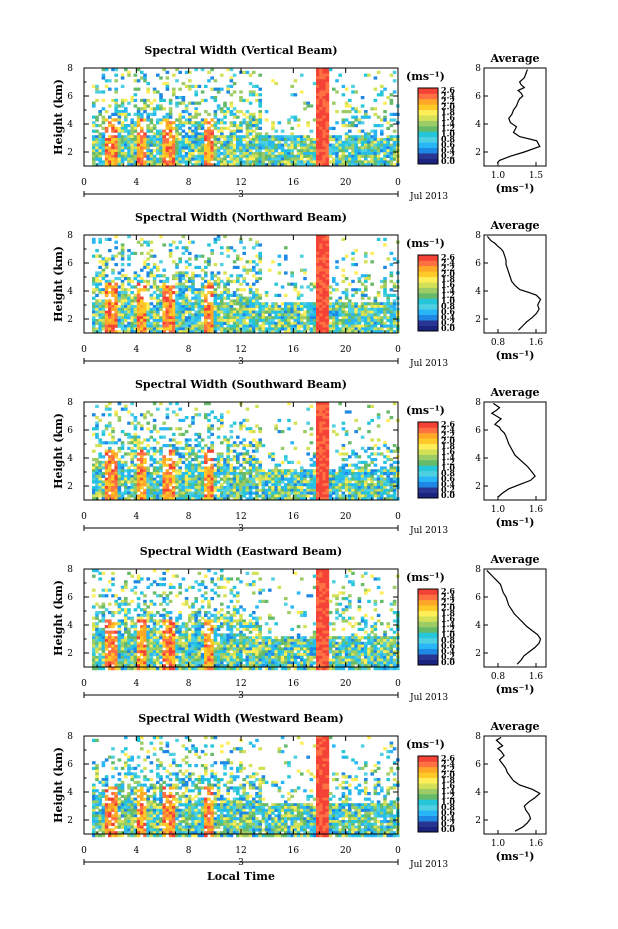  I want to click on panel-title: Spectral Width (Westward Beam), so click(240, 718).